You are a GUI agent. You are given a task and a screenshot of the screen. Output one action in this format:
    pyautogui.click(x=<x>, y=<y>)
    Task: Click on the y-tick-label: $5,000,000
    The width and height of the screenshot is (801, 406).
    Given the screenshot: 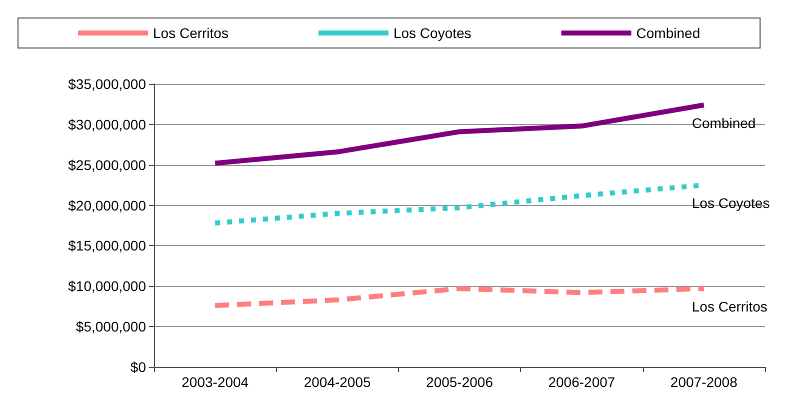 What is the action you would take?
    pyautogui.click(x=111, y=326)
    